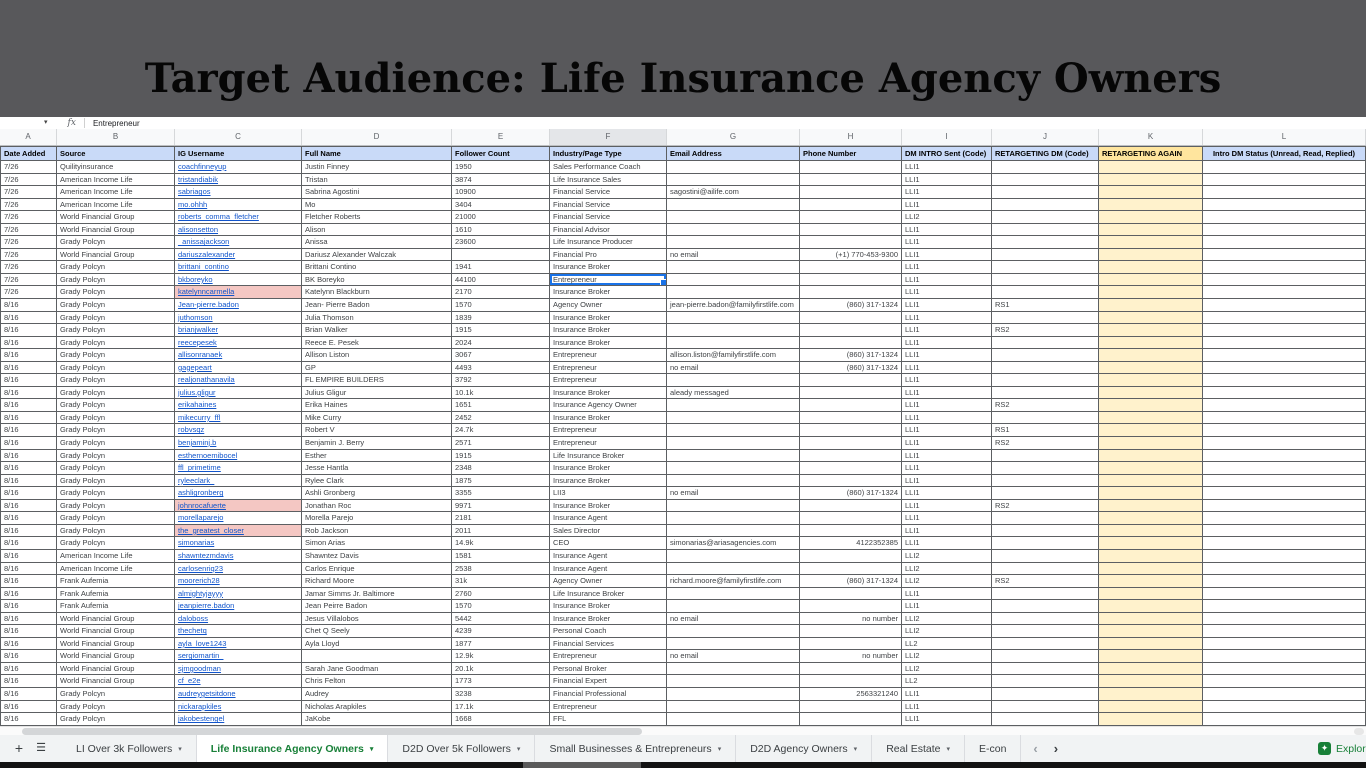 This screenshot has height=768, width=1366. I want to click on cell-source: Quilityinsurance, so click(116, 167).